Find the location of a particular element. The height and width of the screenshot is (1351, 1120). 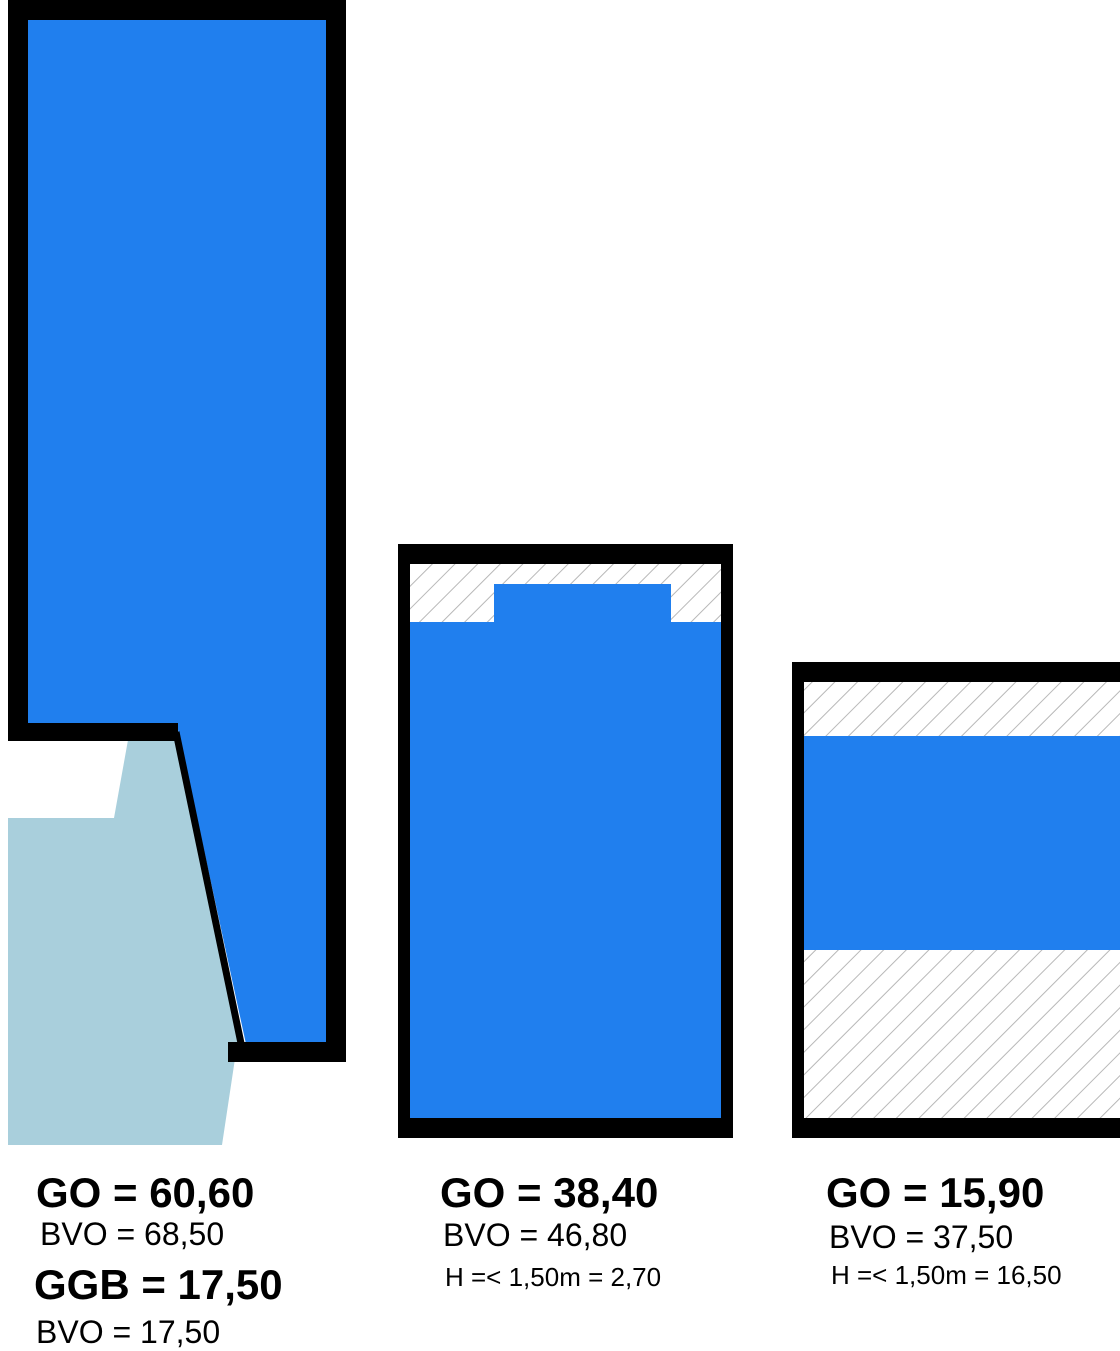

unit-3-plan is located at coordinates (956, 900).